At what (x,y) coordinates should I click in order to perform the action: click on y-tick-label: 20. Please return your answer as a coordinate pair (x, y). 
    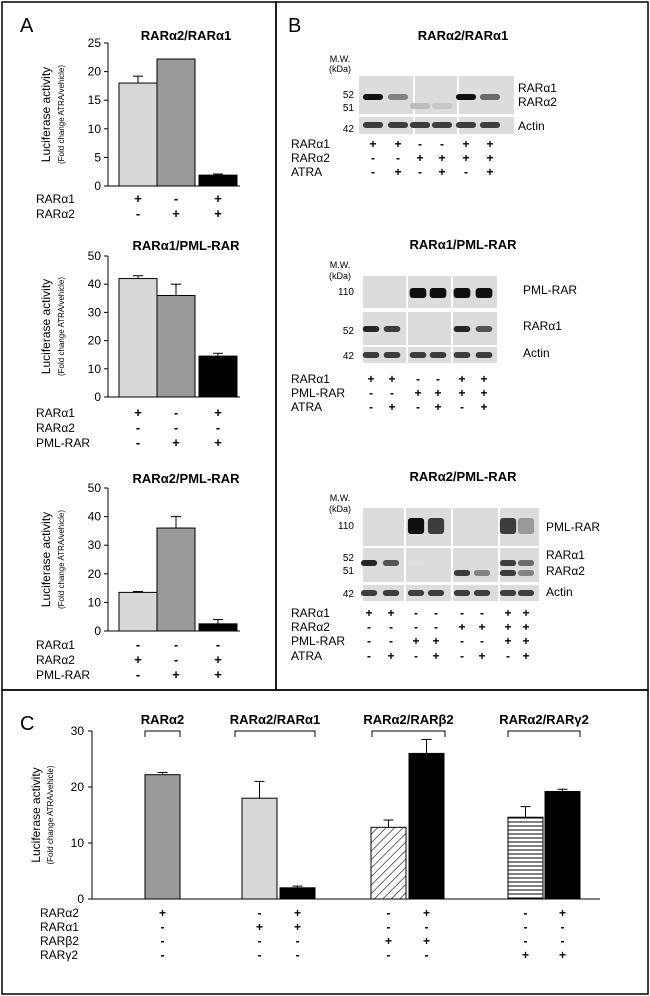
    Looking at the image, I should click on (95, 72).